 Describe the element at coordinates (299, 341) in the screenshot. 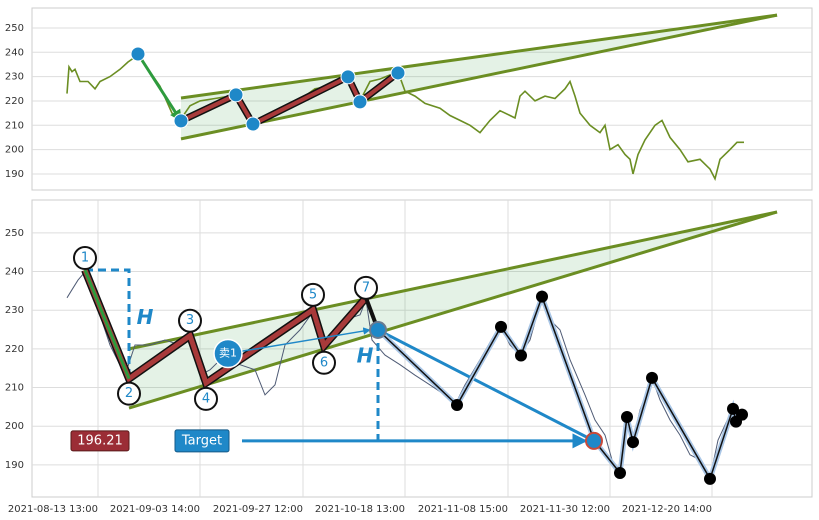

I see `sell-line` at that location.